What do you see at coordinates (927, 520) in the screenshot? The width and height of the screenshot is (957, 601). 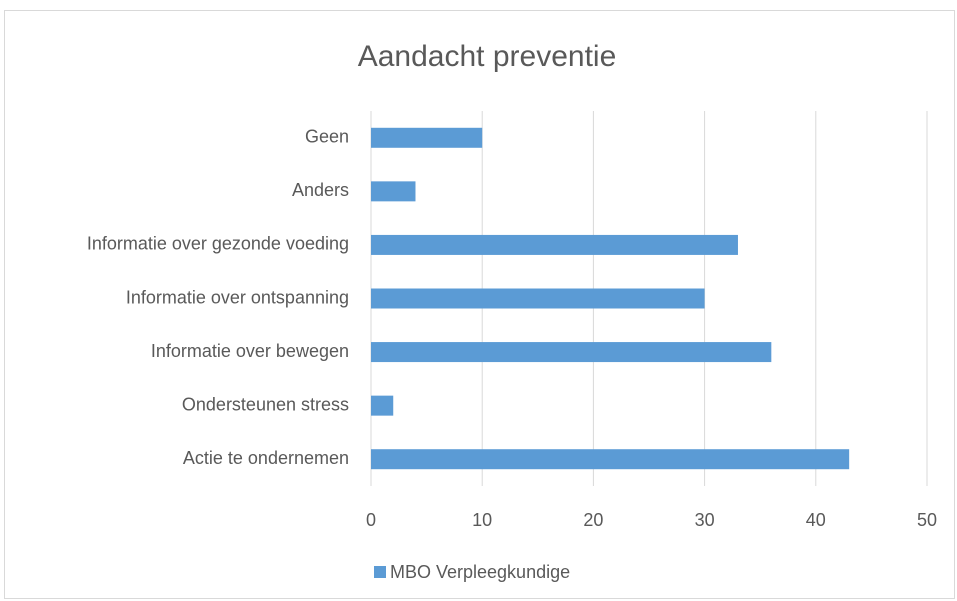 I see `x-tick-label: 50` at bounding box center [927, 520].